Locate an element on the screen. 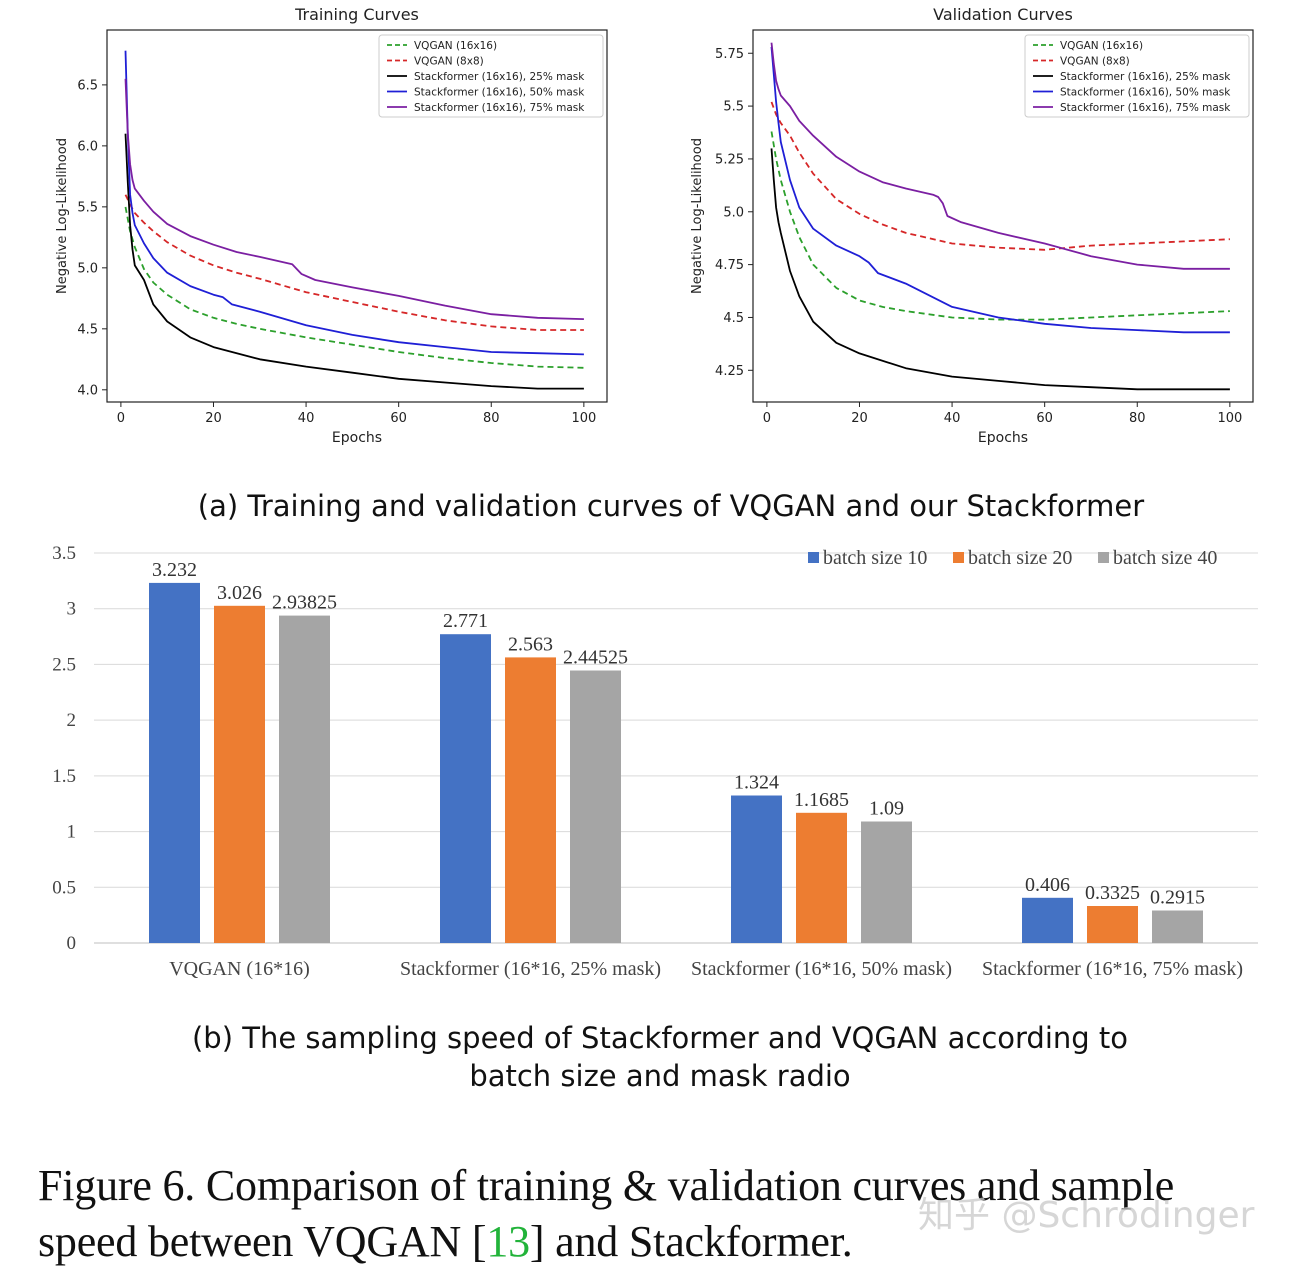 The width and height of the screenshot is (1291, 1270). bar-value-label: 2.771 is located at coordinates (465, 621).